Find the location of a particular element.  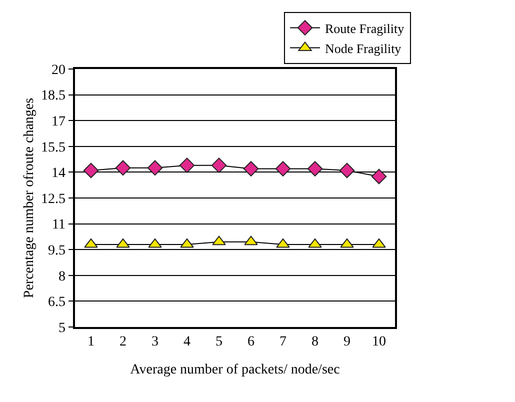

x-tick-label: 10 is located at coordinates (379, 342).